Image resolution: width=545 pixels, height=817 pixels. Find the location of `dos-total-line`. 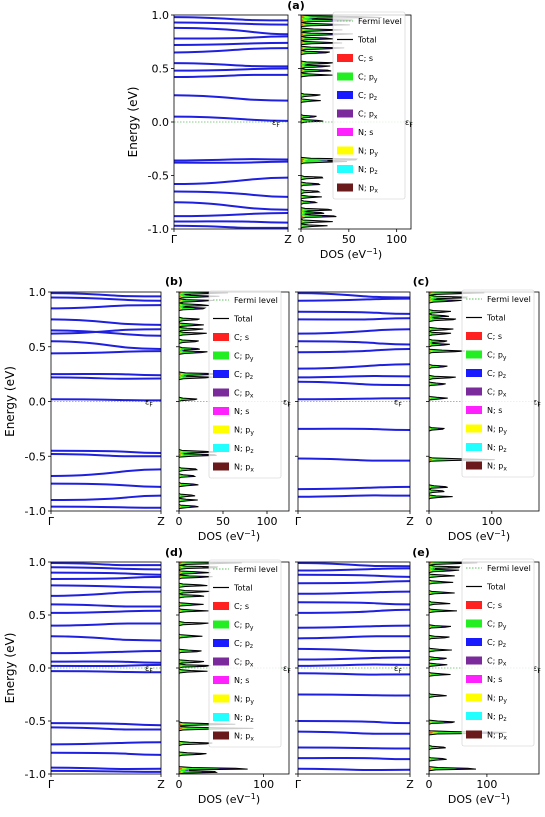

dos-total-line is located at coordinates (462, 401).